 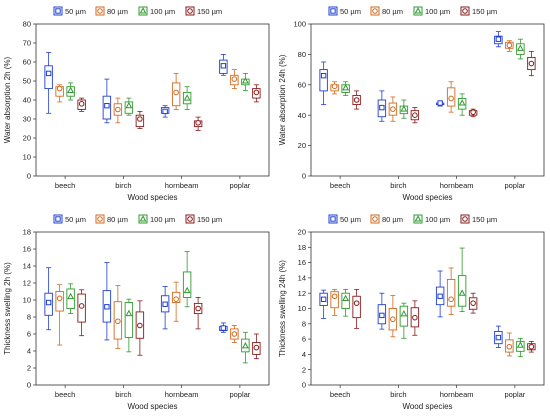 What do you see at coordinates (27, 249) in the screenshot?
I see `y-tick-label: 16` at bounding box center [27, 249].